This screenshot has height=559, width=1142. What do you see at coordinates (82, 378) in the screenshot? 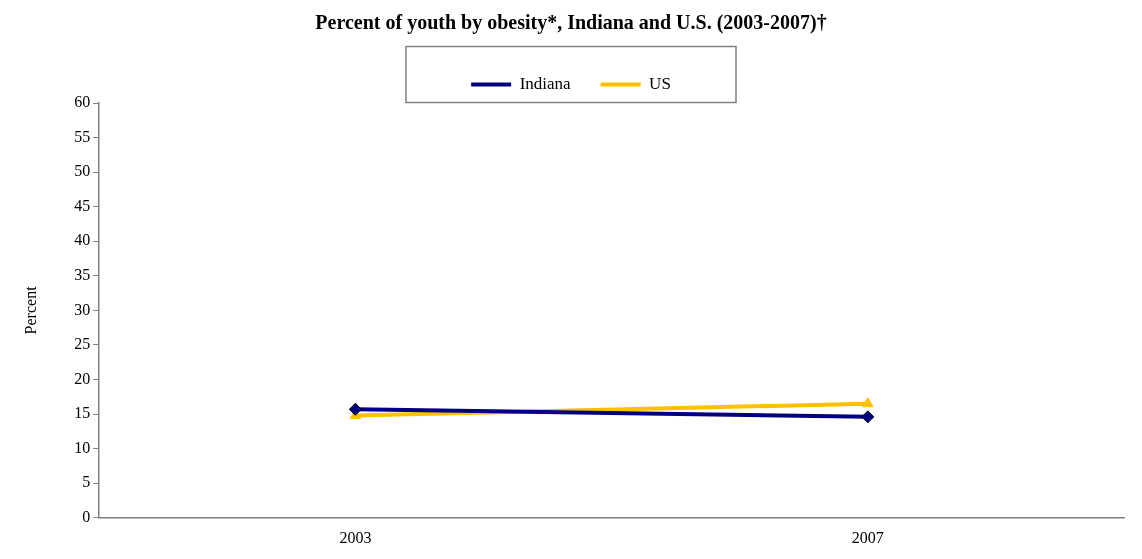
I see `y-tick-label: 20` at bounding box center [82, 378].